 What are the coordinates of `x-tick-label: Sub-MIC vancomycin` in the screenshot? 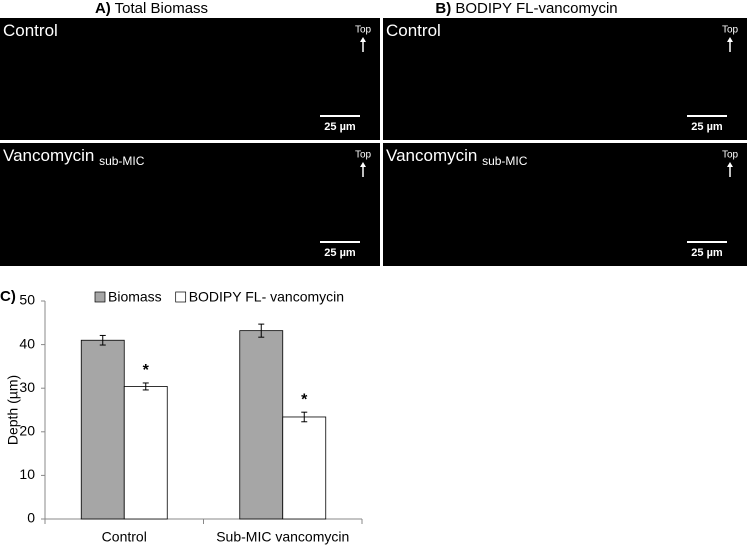 It's located at (282, 537).